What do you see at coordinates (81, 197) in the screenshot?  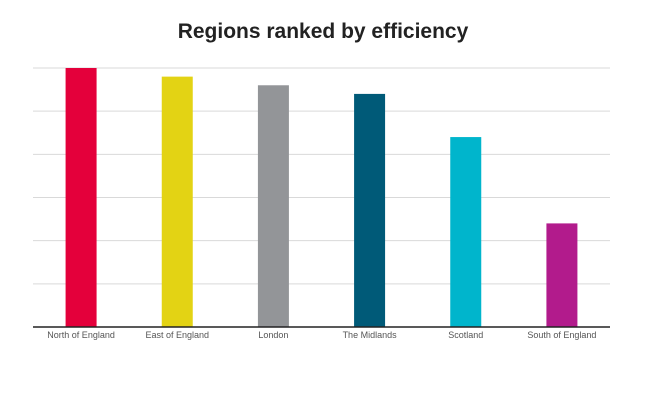 I see `bar-north-of-england` at bounding box center [81, 197].